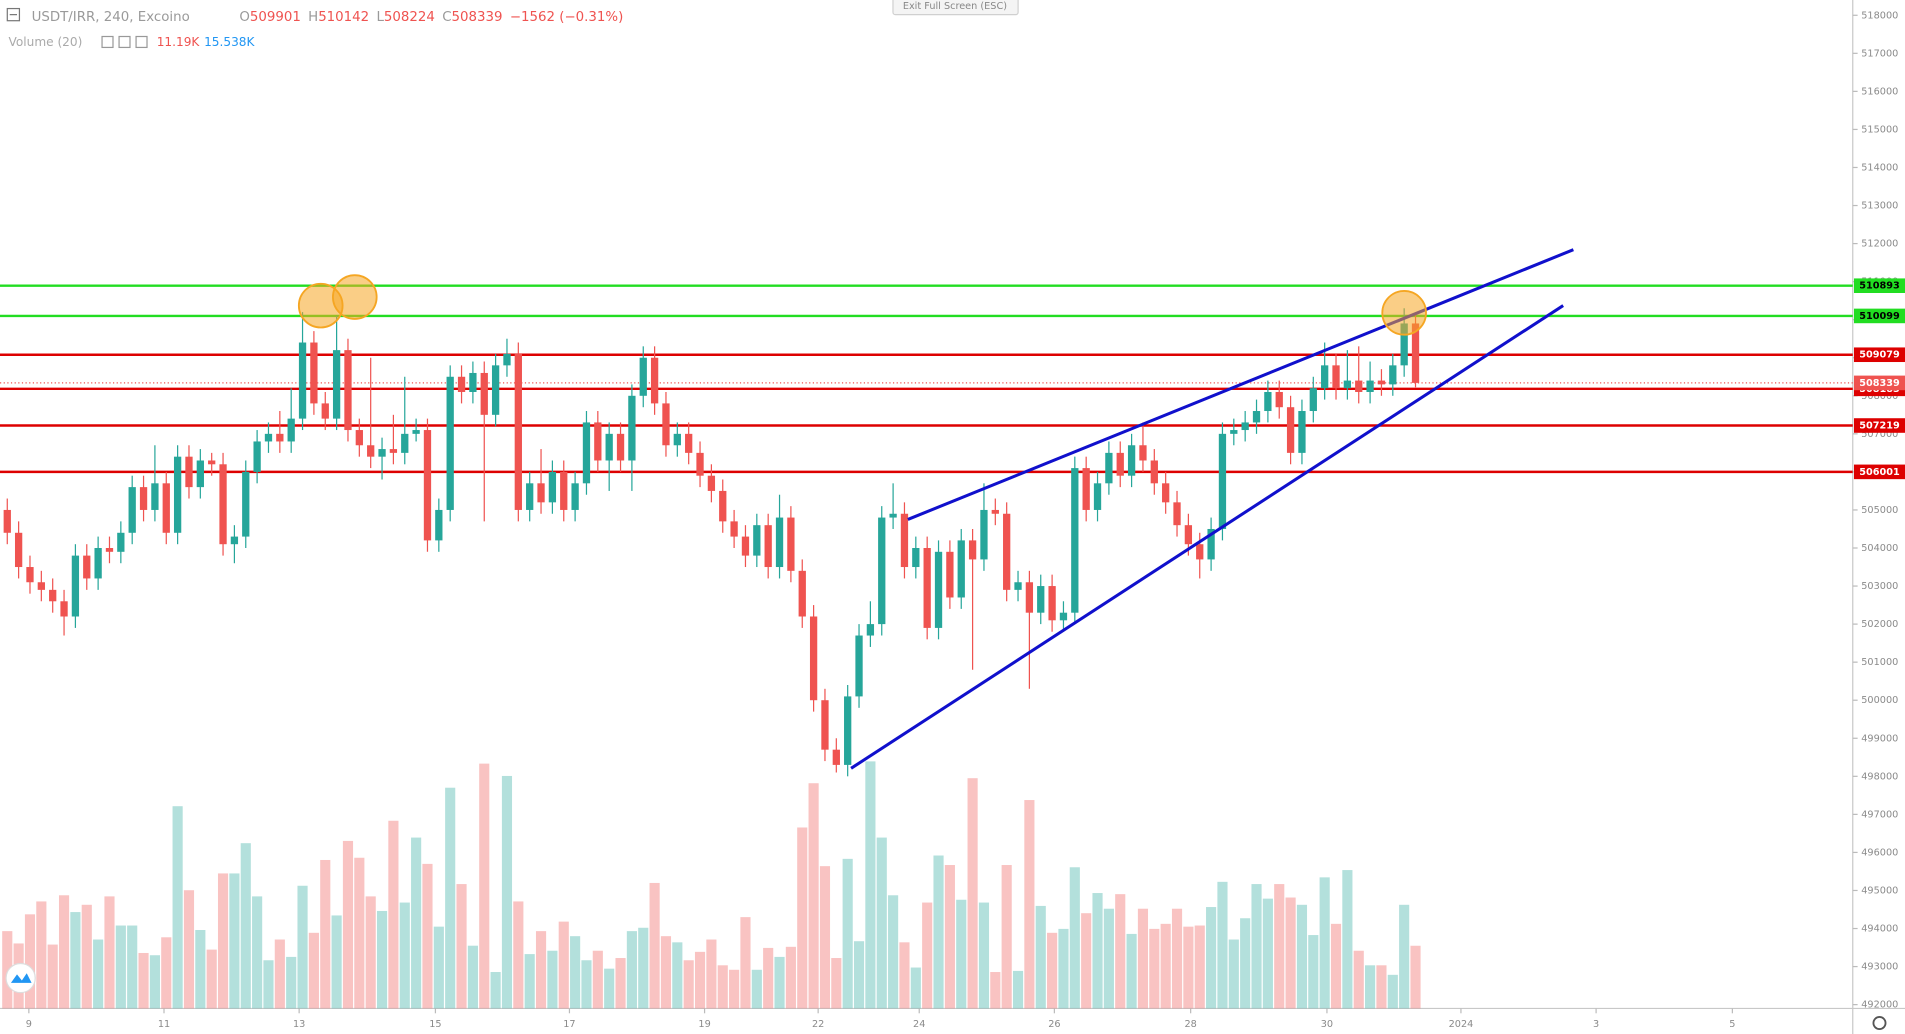  Describe the element at coordinates (1240, 384) in the screenshot. I see `trend-line` at that location.